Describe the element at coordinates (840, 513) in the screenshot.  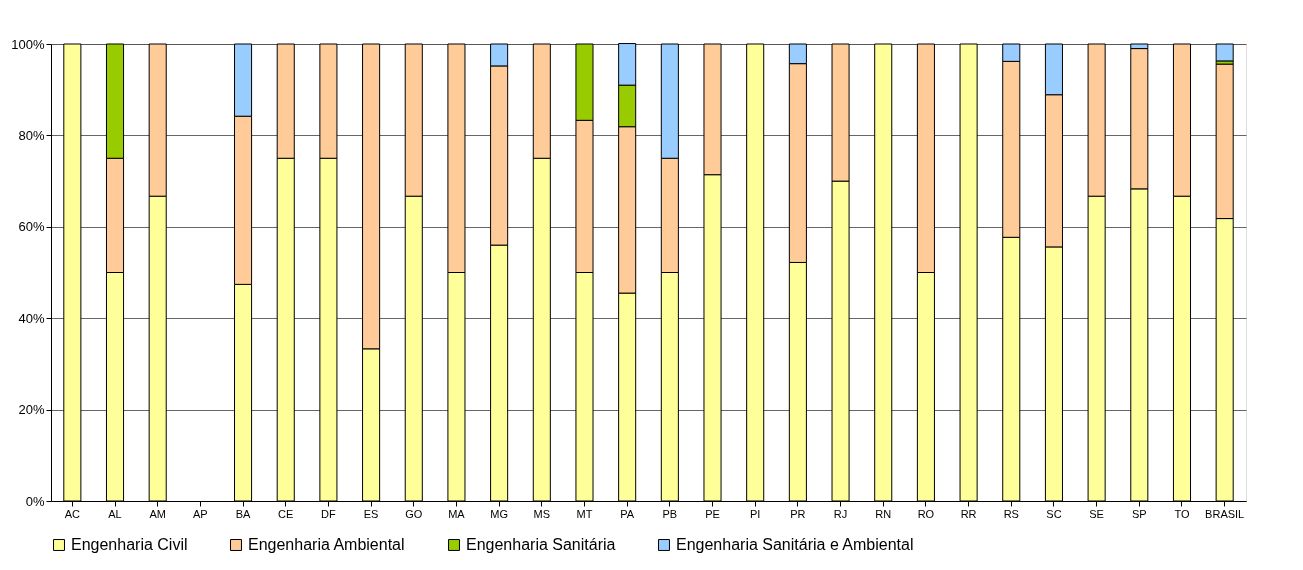
I see `x-tick-label: RJ` at that location.